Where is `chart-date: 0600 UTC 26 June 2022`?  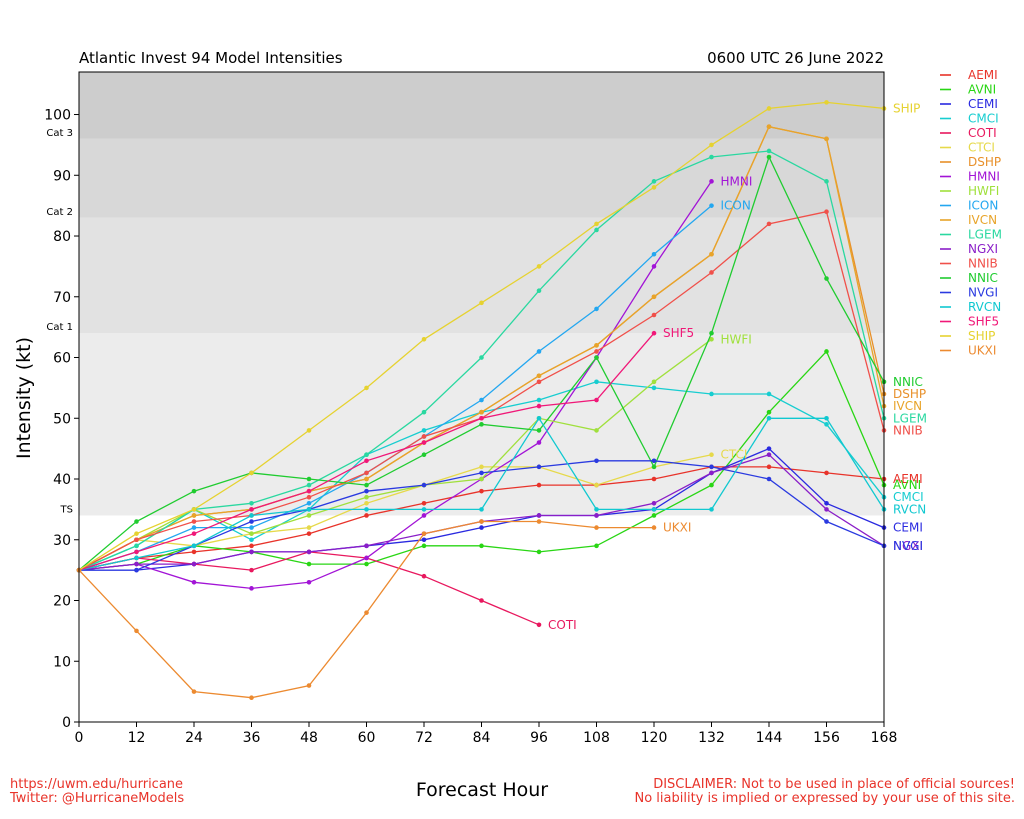
chart-date: 0600 UTC 26 June 2022 is located at coordinates (795, 58).